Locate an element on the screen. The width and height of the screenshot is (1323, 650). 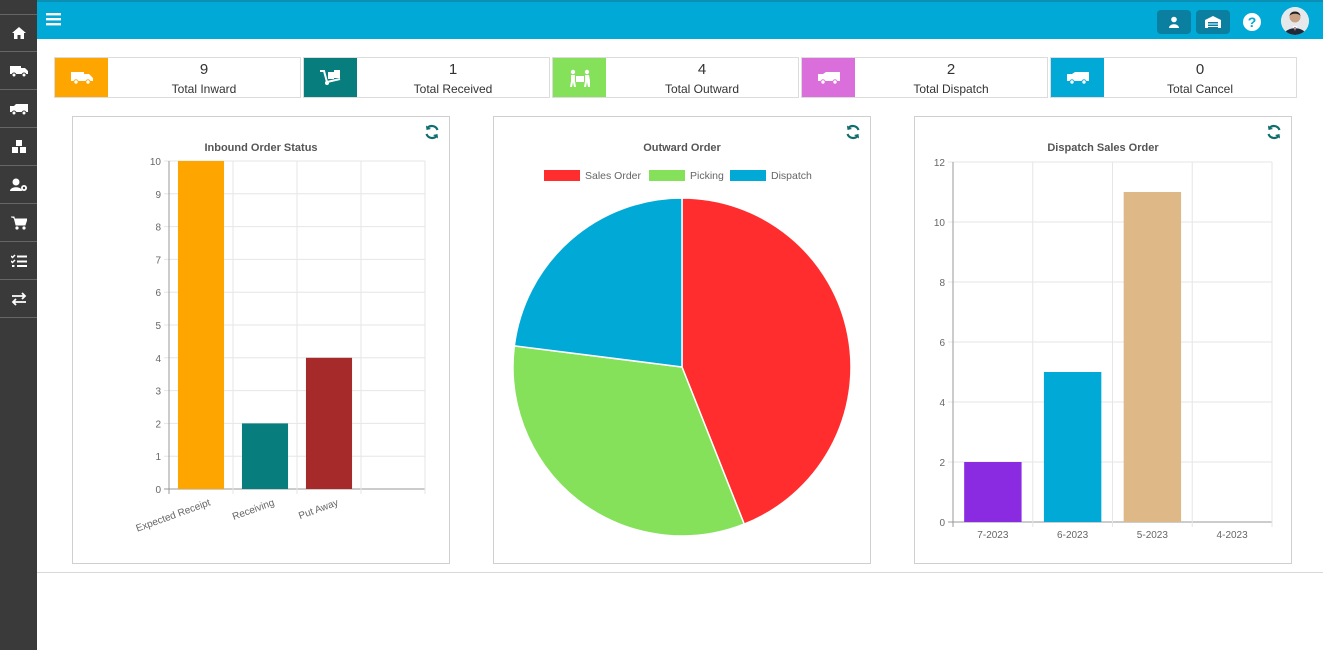
dolly-icon is located at coordinates (329, 77).